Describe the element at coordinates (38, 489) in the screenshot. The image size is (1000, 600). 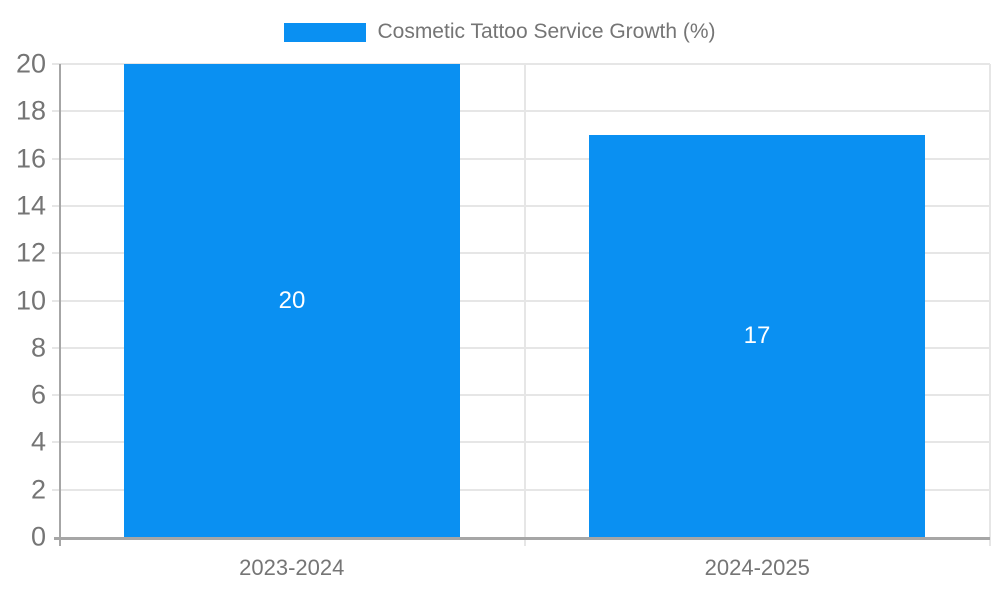
I see `y-axis-tick-label: 2` at that location.